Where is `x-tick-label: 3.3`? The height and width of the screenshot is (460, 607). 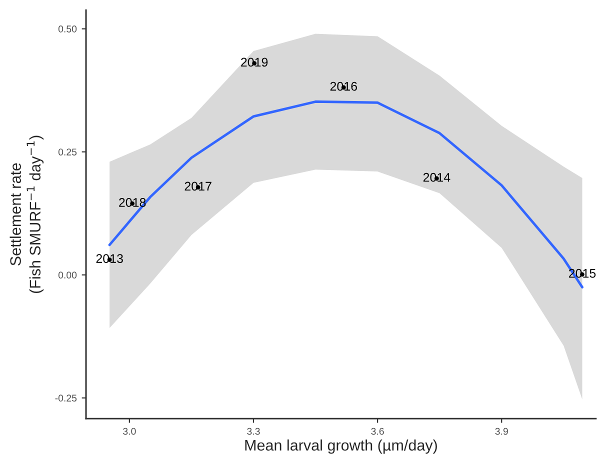
x-tick-label: 3.3 is located at coordinates (253, 431).